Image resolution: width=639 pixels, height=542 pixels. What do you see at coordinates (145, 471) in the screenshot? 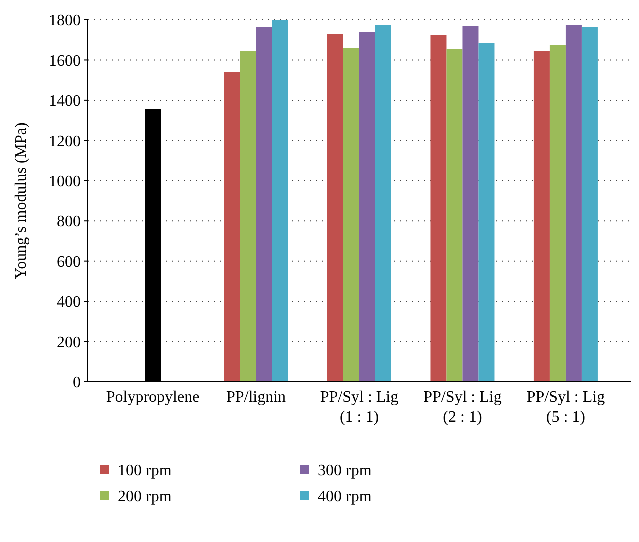
I see `legend-label: 100 rpm` at bounding box center [145, 471].